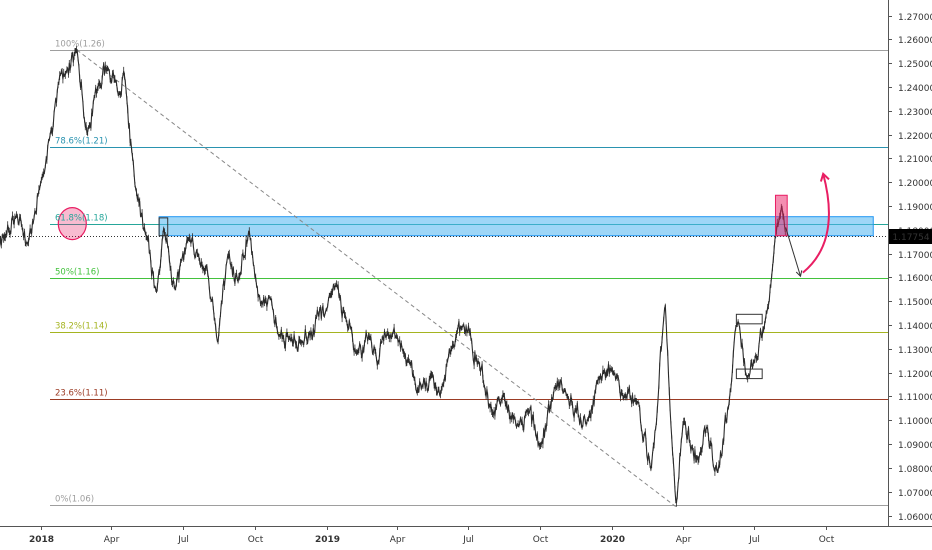  Describe the element at coordinates (915, 351) in the screenshot. I see `y-tick-label: 1.13000` at that location.